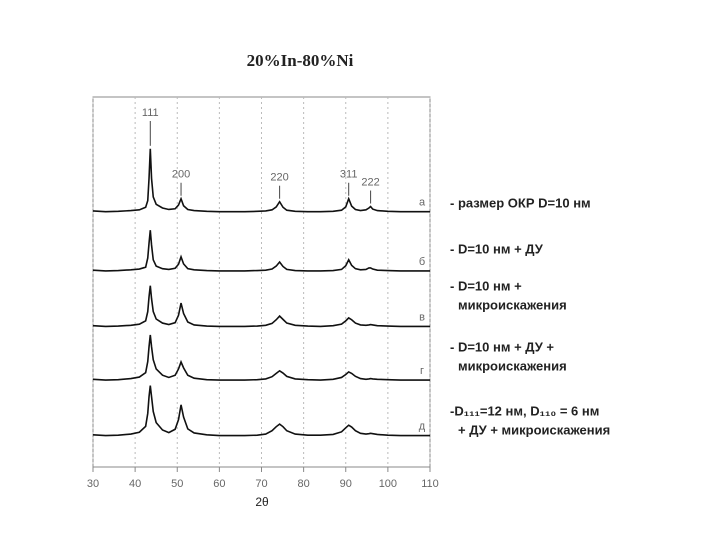 Image resolution: width=720 pixels, height=540 pixels. Describe the element at coordinates (422, 203) in the screenshot. I see `curve-label: а` at that location.